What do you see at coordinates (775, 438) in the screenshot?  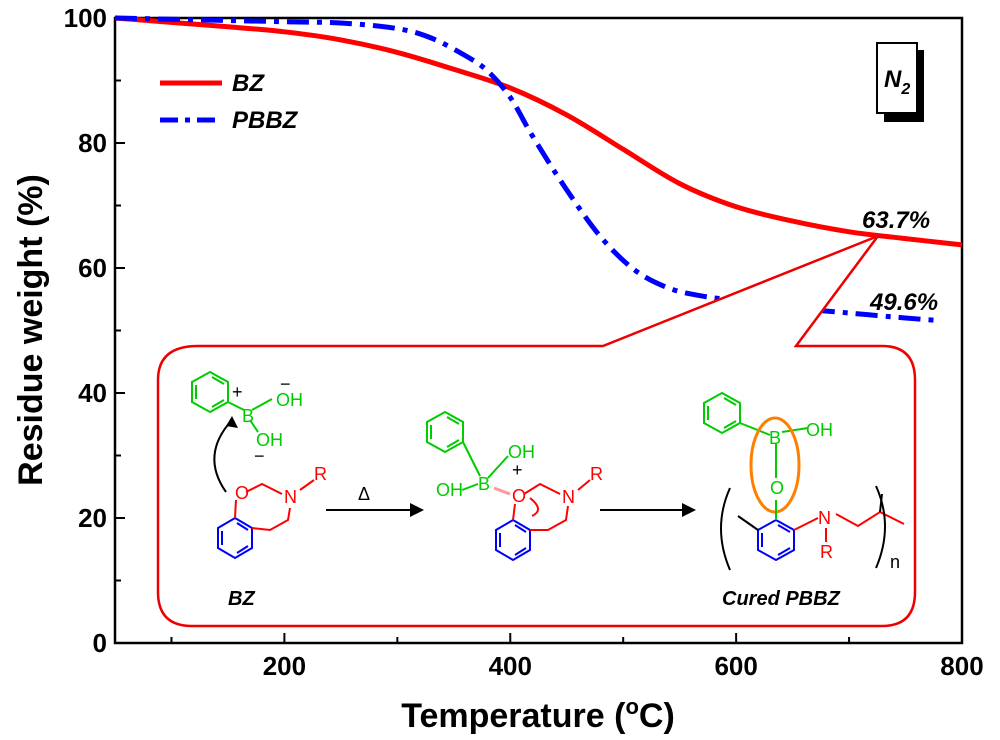 I see `boron-atom-right: B` at bounding box center [775, 438].